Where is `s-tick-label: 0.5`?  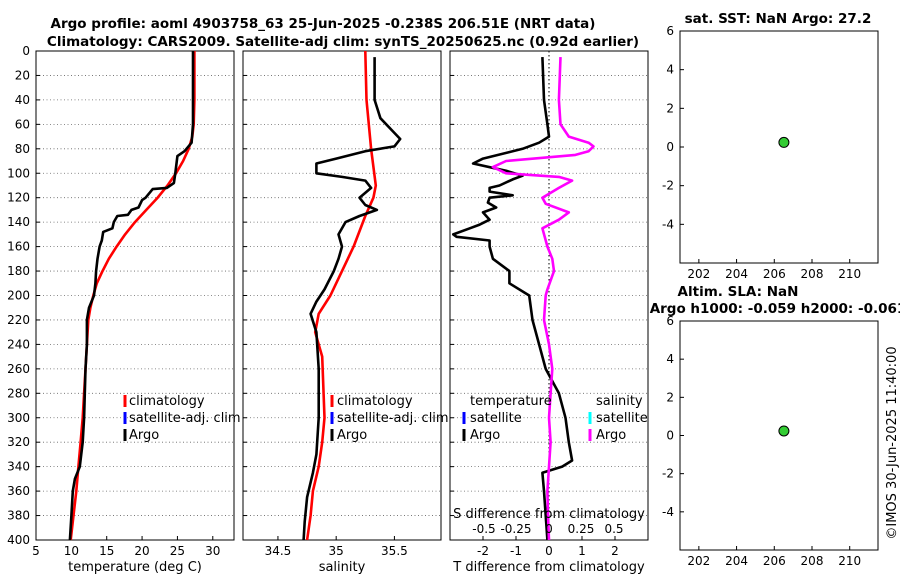 s-tick-label: 0.5 is located at coordinates (613, 529).